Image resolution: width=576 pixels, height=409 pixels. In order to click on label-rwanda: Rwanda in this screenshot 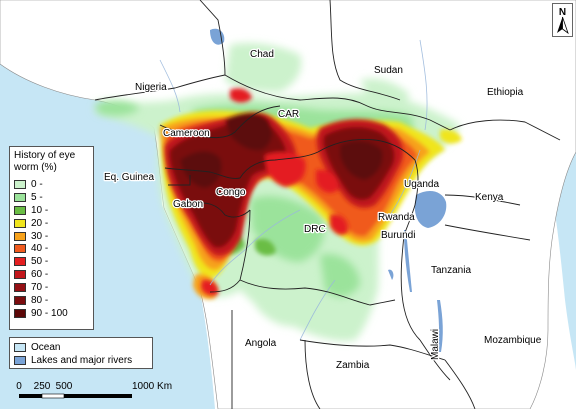, I will do `click(396, 217)`.